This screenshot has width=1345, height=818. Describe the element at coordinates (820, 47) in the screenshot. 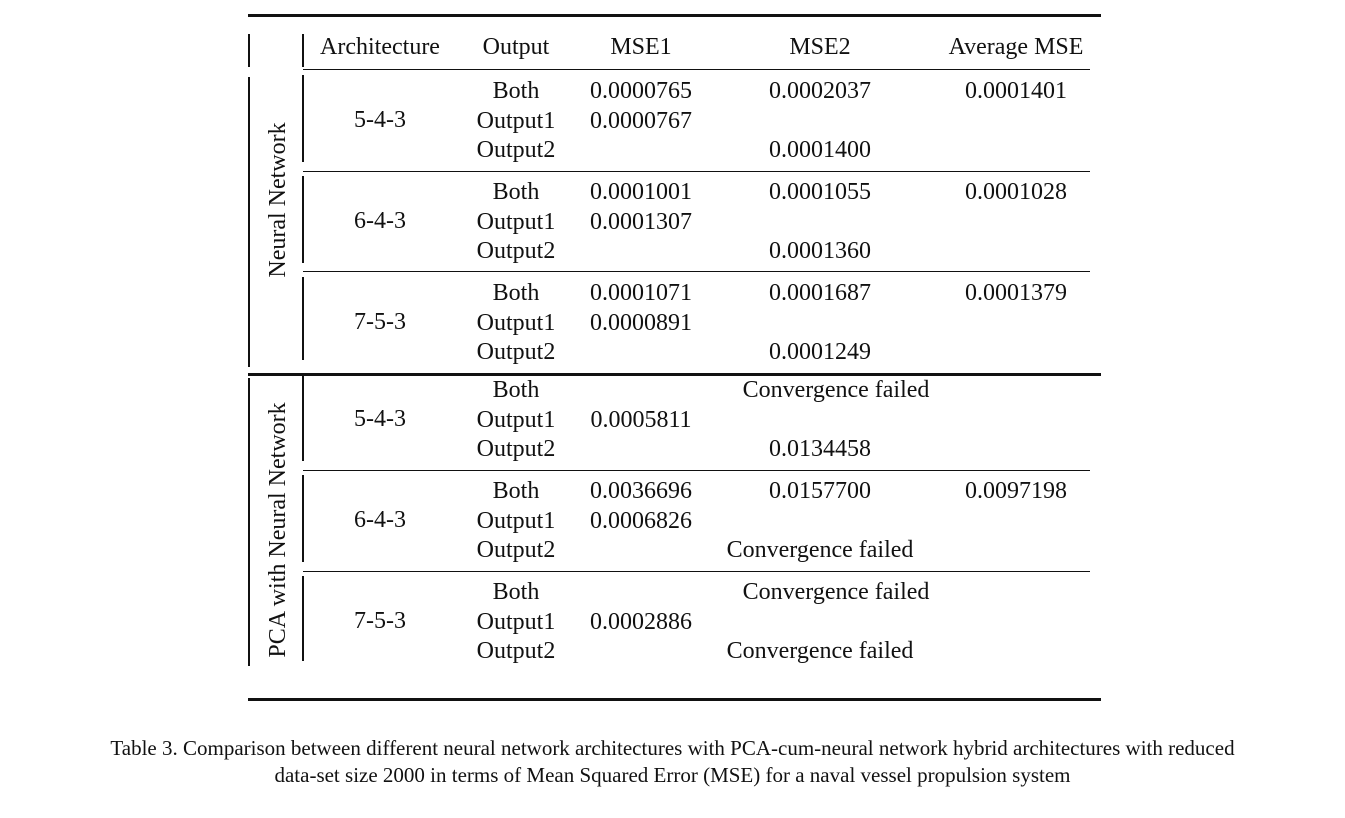

I see `header-mse2: MSE2` at that location.